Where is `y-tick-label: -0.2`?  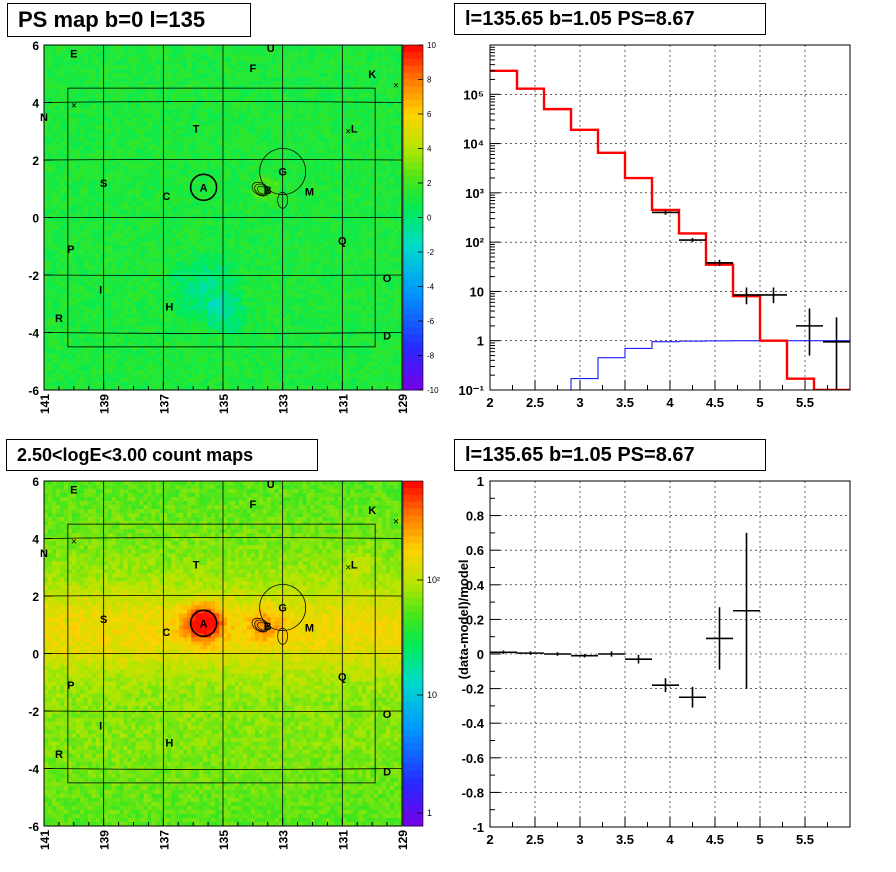 y-tick-label: -0.2 is located at coordinates (473, 689).